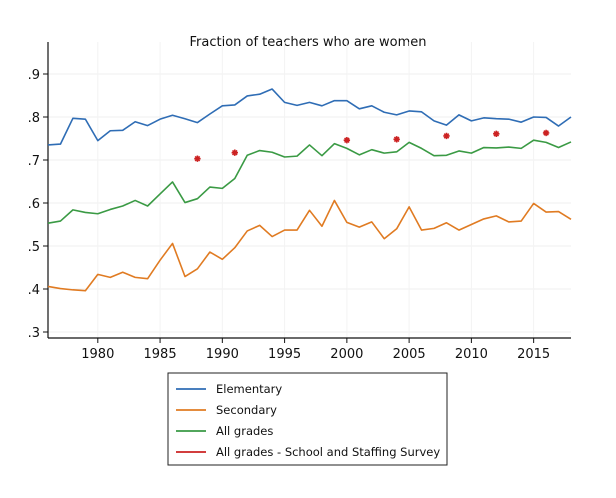  What do you see at coordinates (244, 431) in the screenshot?
I see `legend-label: All grades` at bounding box center [244, 431].